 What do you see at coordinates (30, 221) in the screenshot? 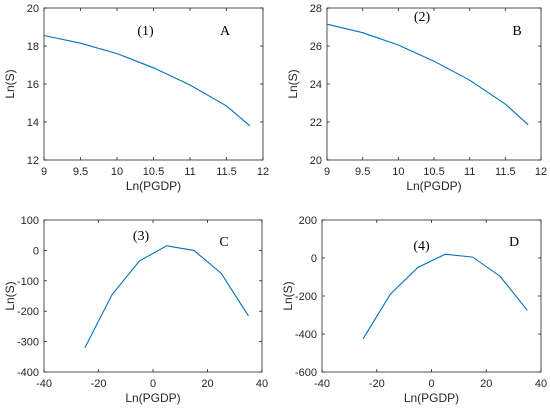
I see `y-tick-label: 100` at bounding box center [30, 221].